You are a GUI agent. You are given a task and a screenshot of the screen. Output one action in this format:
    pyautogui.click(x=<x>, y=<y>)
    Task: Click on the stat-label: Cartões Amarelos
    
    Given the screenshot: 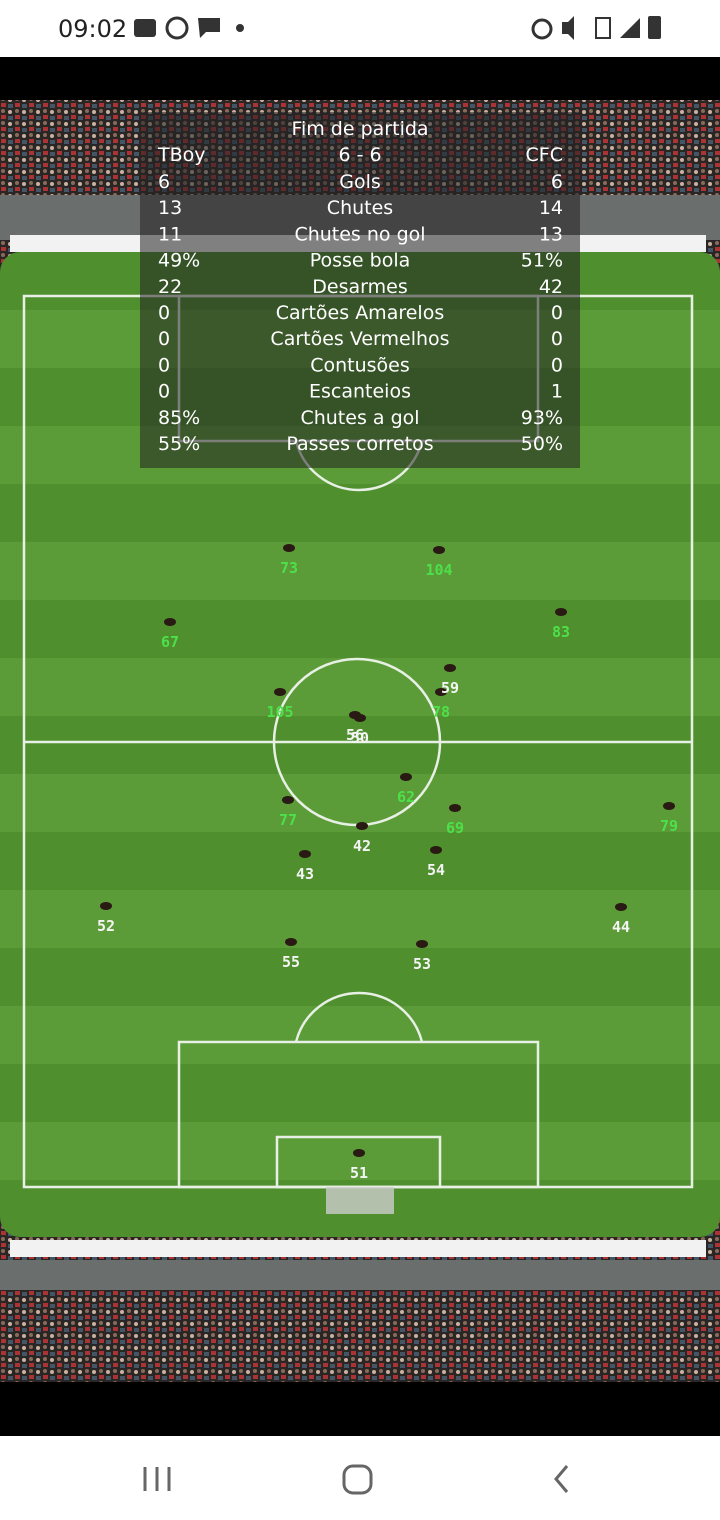 What is the action you would take?
    pyautogui.click(x=360, y=313)
    